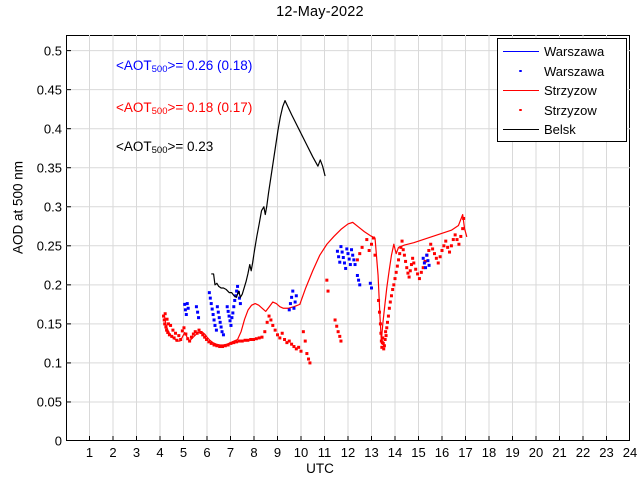  What do you see at coordinates (184, 66) in the screenshot?
I see `annotation-warszawa: <AOT500>= 0.26 (0.18)` at bounding box center [184, 66].